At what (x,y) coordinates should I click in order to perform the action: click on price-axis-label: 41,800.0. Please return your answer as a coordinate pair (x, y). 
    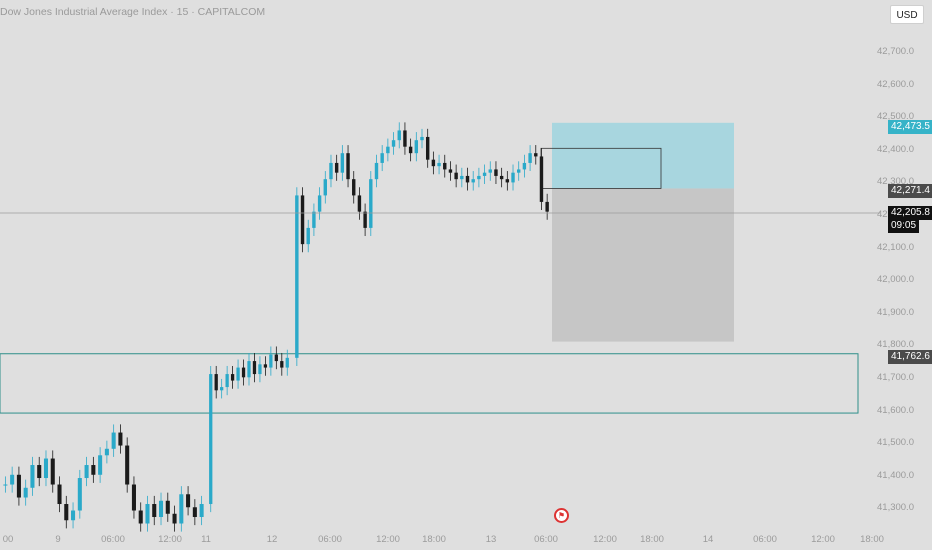
    Looking at the image, I should click on (895, 345).